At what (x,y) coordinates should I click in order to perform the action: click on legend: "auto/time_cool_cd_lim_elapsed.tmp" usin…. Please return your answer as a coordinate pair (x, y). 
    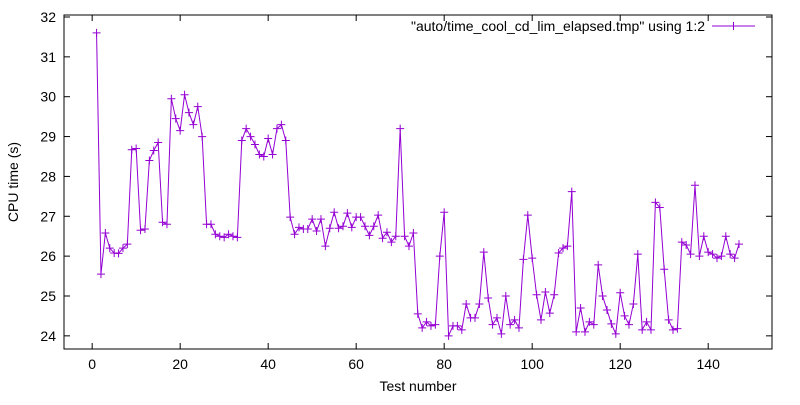
    Looking at the image, I should click on (583, 26).